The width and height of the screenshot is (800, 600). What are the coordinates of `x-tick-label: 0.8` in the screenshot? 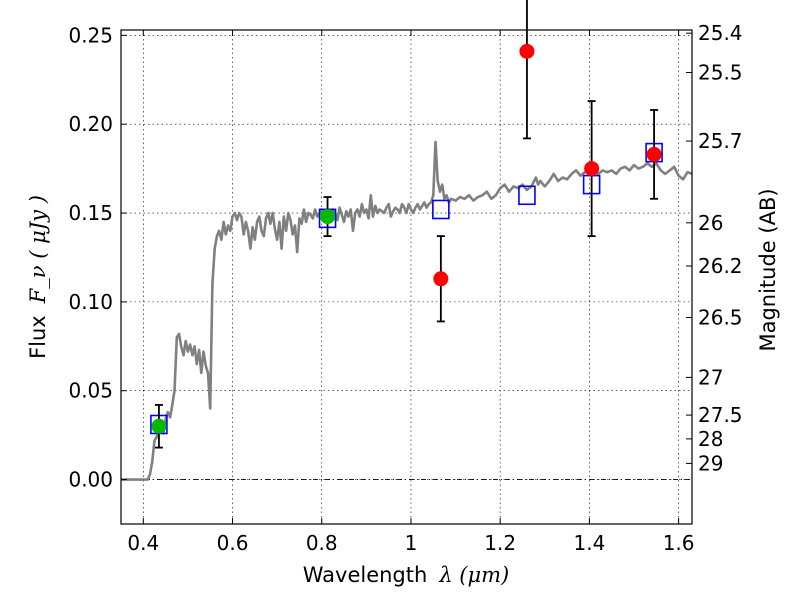 It's located at (322, 543).